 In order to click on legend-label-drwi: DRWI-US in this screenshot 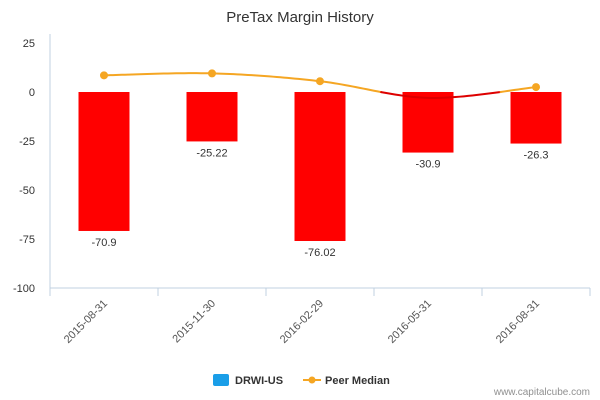, I will do `click(259, 381)`.